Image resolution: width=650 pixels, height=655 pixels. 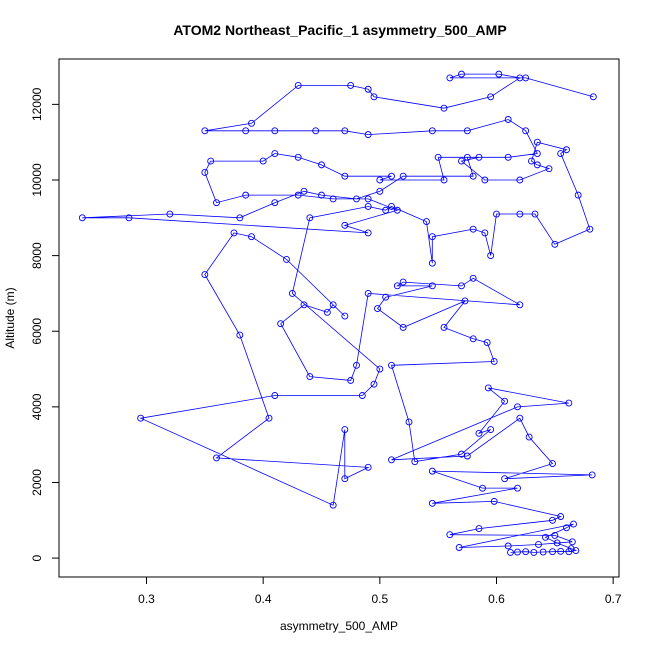 I want to click on y-tick-label: 12000, so click(x=37, y=104).